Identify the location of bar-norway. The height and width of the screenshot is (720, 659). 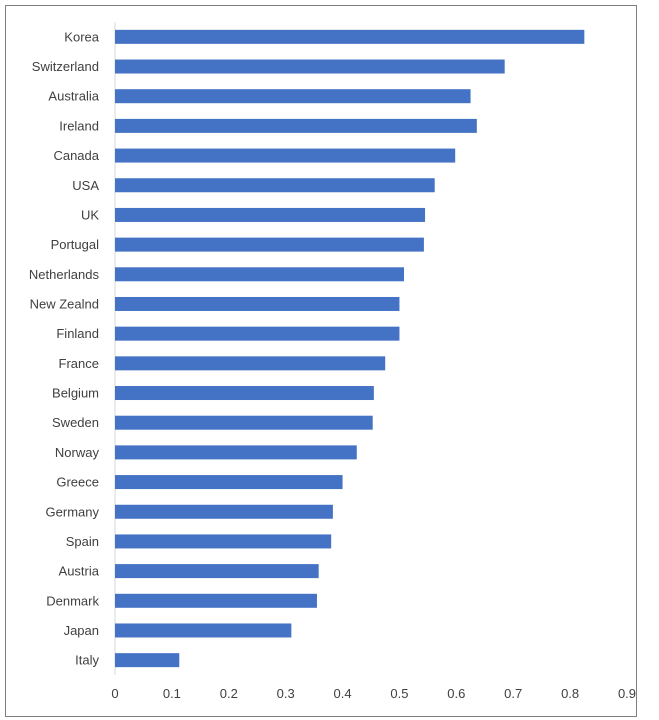
(236, 452).